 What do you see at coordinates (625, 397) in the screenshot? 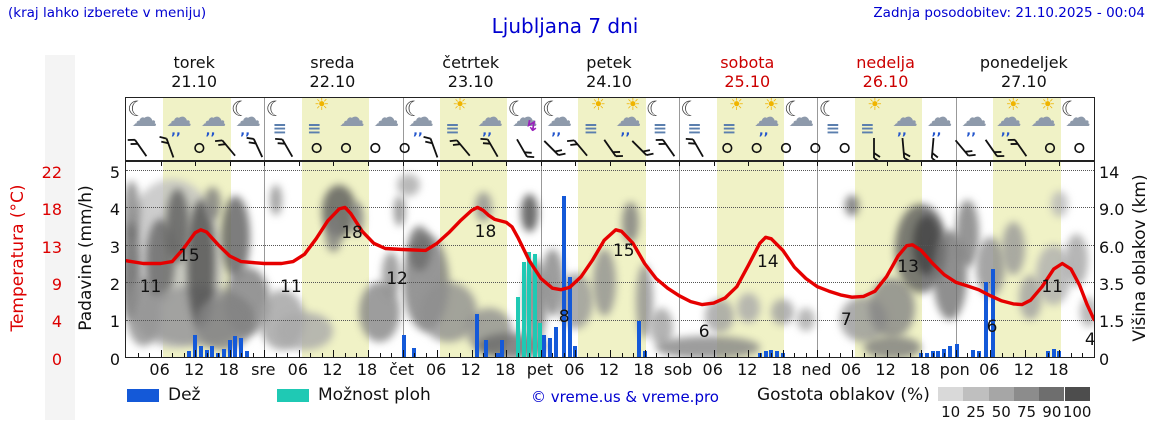
I see `credit-link: © vreme.us & vreme.pro` at bounding box center [625, 397].